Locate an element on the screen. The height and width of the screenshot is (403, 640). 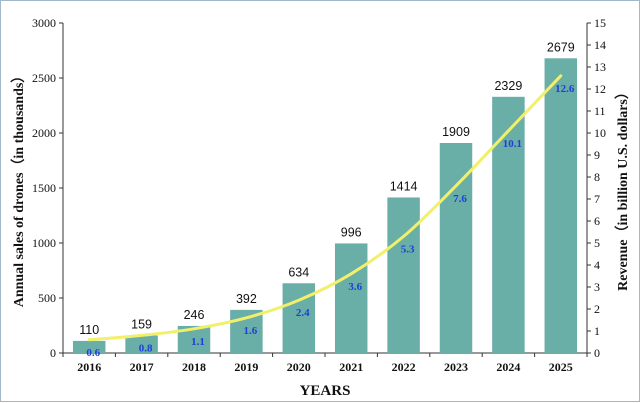
left-y-tick-label: 500 is located at coordinates (47, 298).